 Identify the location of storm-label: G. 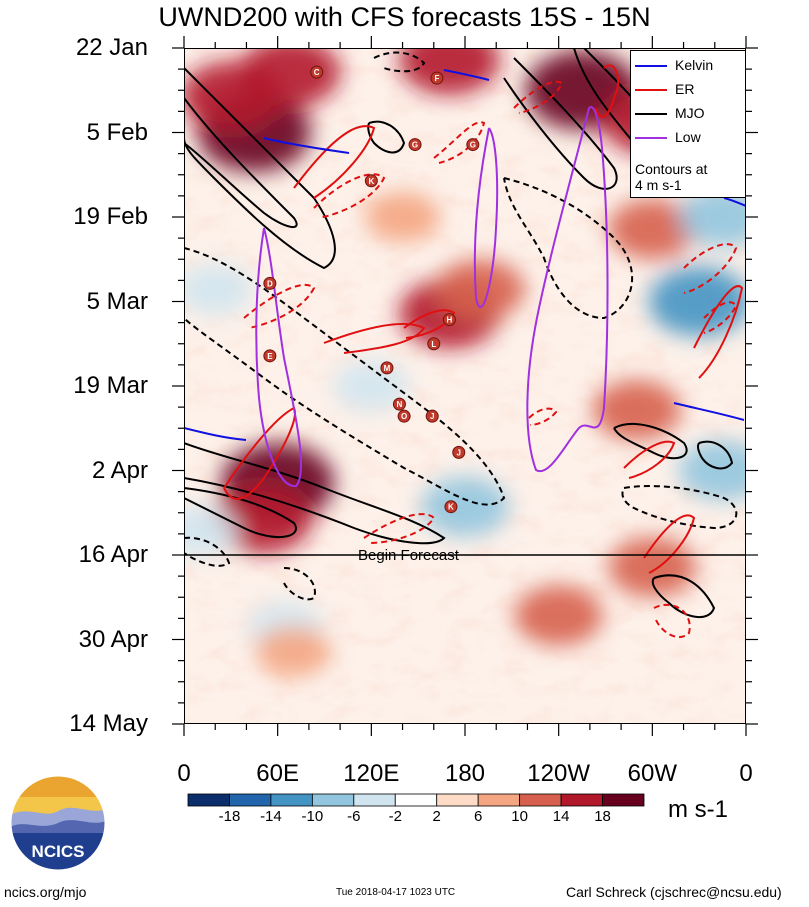
(415, 145).